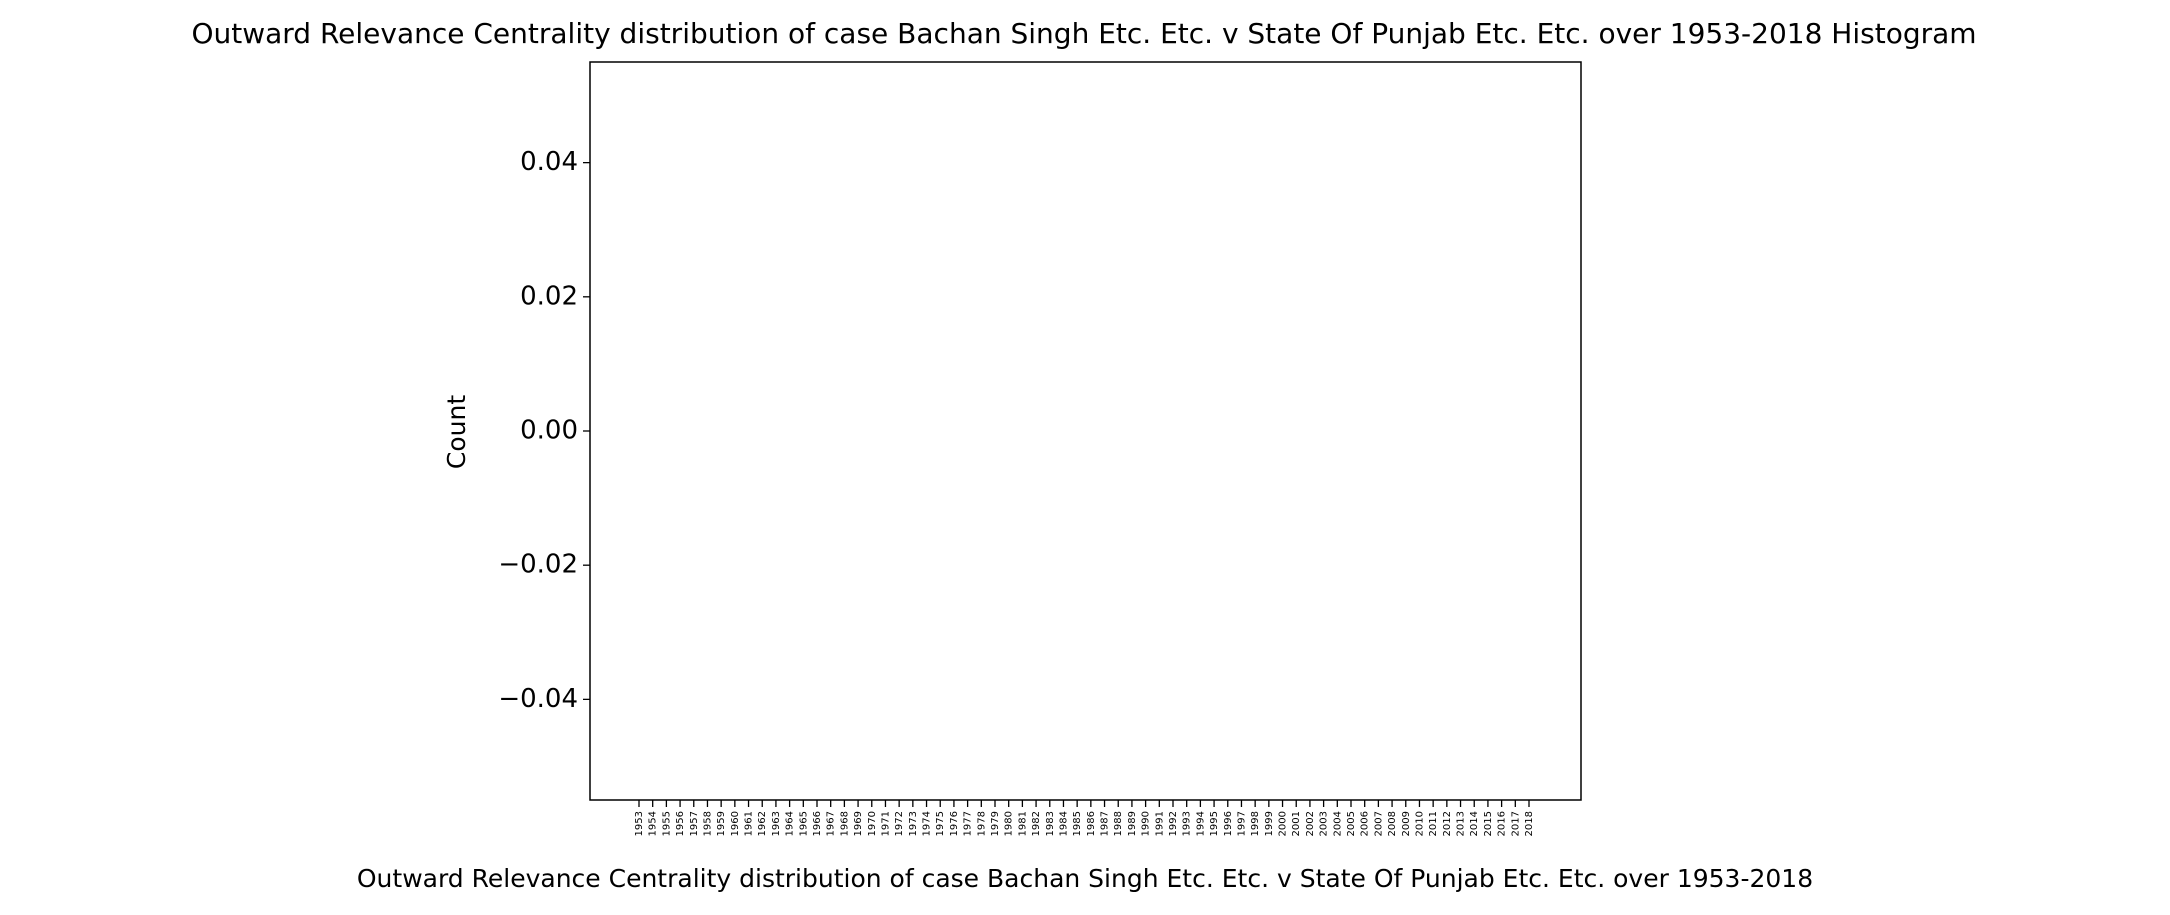 Image resolution: width=2170 pixels, height=915 pixels. Describe the element at coordinates (721, 823) in the screenshot. I see `x-tick-label: 1959` at that location.